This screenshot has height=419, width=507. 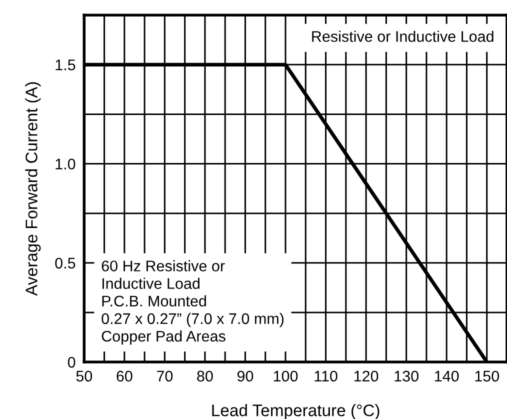 What do you see at coordinates (403, 36) in the screenshot?
I see `annotation: Resistive or Inductive Load` at bounding box center [403, 36].